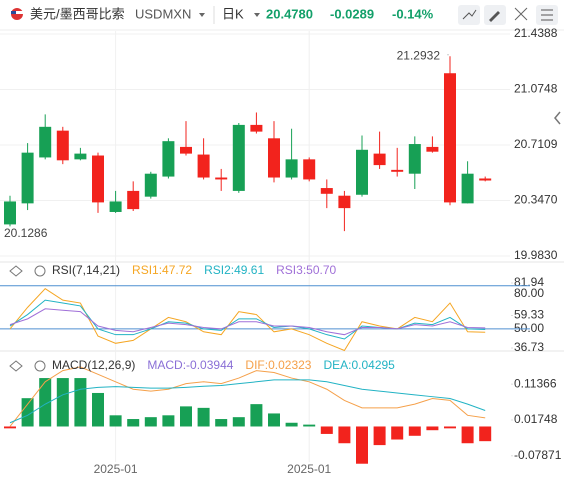  Describe the element at coordinates (352, 13) in the screenshot. I see `change: -0.0289` at that location.